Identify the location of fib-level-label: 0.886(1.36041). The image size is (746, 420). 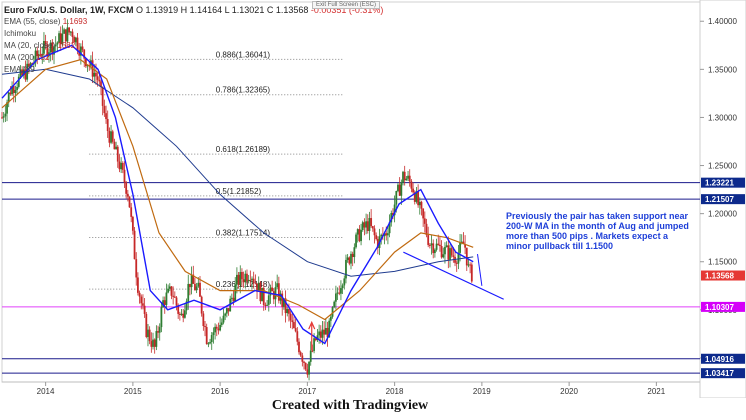
(243, 54).